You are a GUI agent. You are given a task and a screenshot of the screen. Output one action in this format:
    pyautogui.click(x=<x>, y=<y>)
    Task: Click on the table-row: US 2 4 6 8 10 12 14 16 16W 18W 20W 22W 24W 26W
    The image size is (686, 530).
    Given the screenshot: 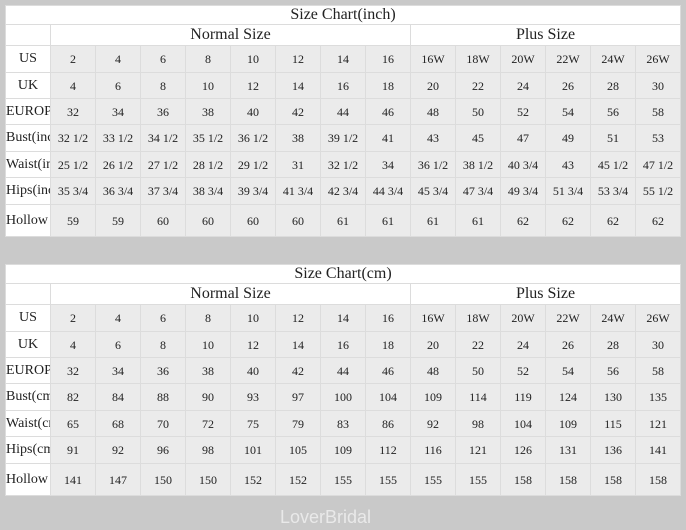 What is the action you would take?
    pyautogui.click(x=343, y=59)
    